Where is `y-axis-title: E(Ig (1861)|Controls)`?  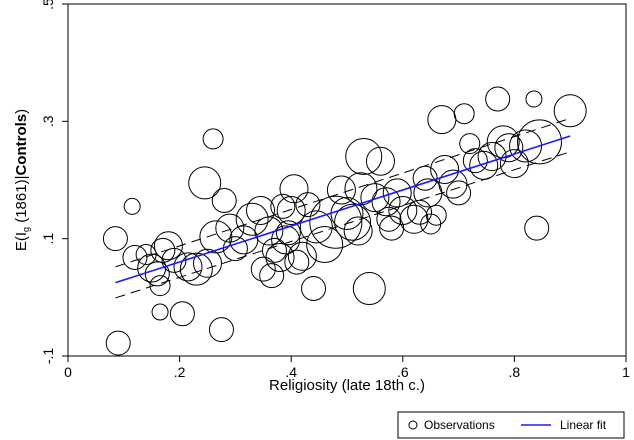
y-axis-title: E(Ig (1861)|Controls) is located at coordinates (22, 180).